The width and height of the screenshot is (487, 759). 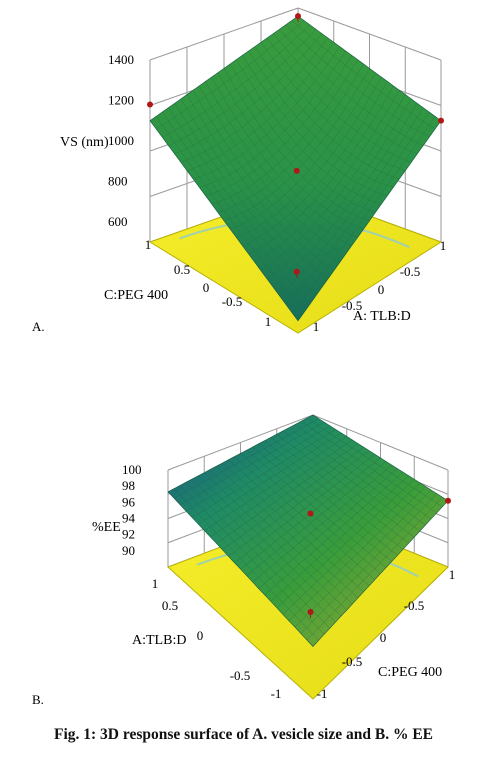 I want to click on panel-a-left-axis-label: C:PEG 400, so click(x=136, y=295).